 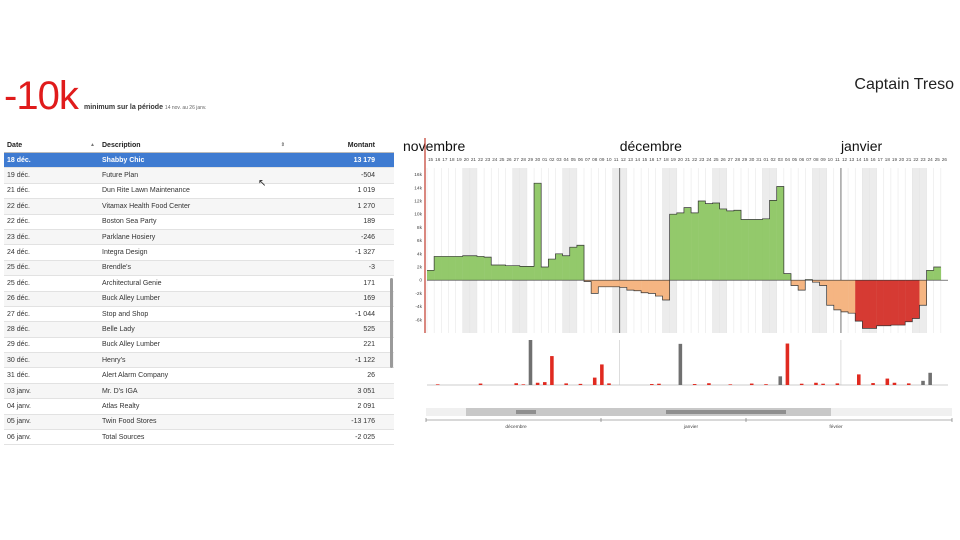 I want to click on column-header-description: Description ⇕, so click(x=194, y=145).